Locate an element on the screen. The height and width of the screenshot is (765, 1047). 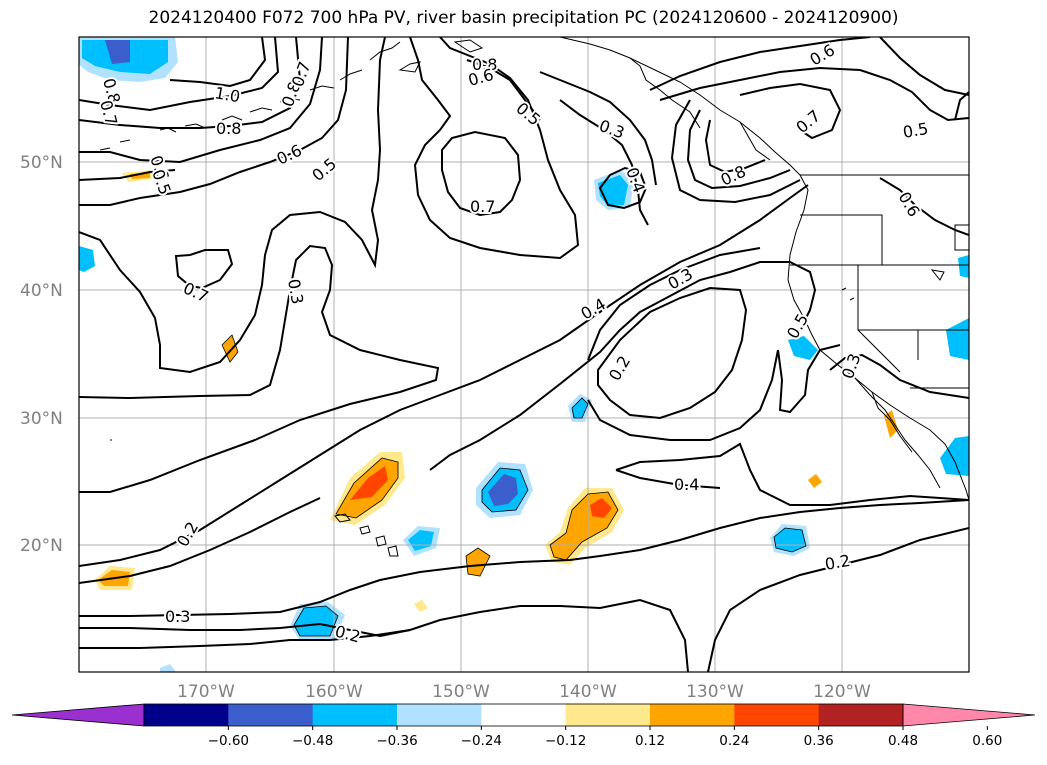
contour-label: 0.3 is located at coordinates (177, 616).